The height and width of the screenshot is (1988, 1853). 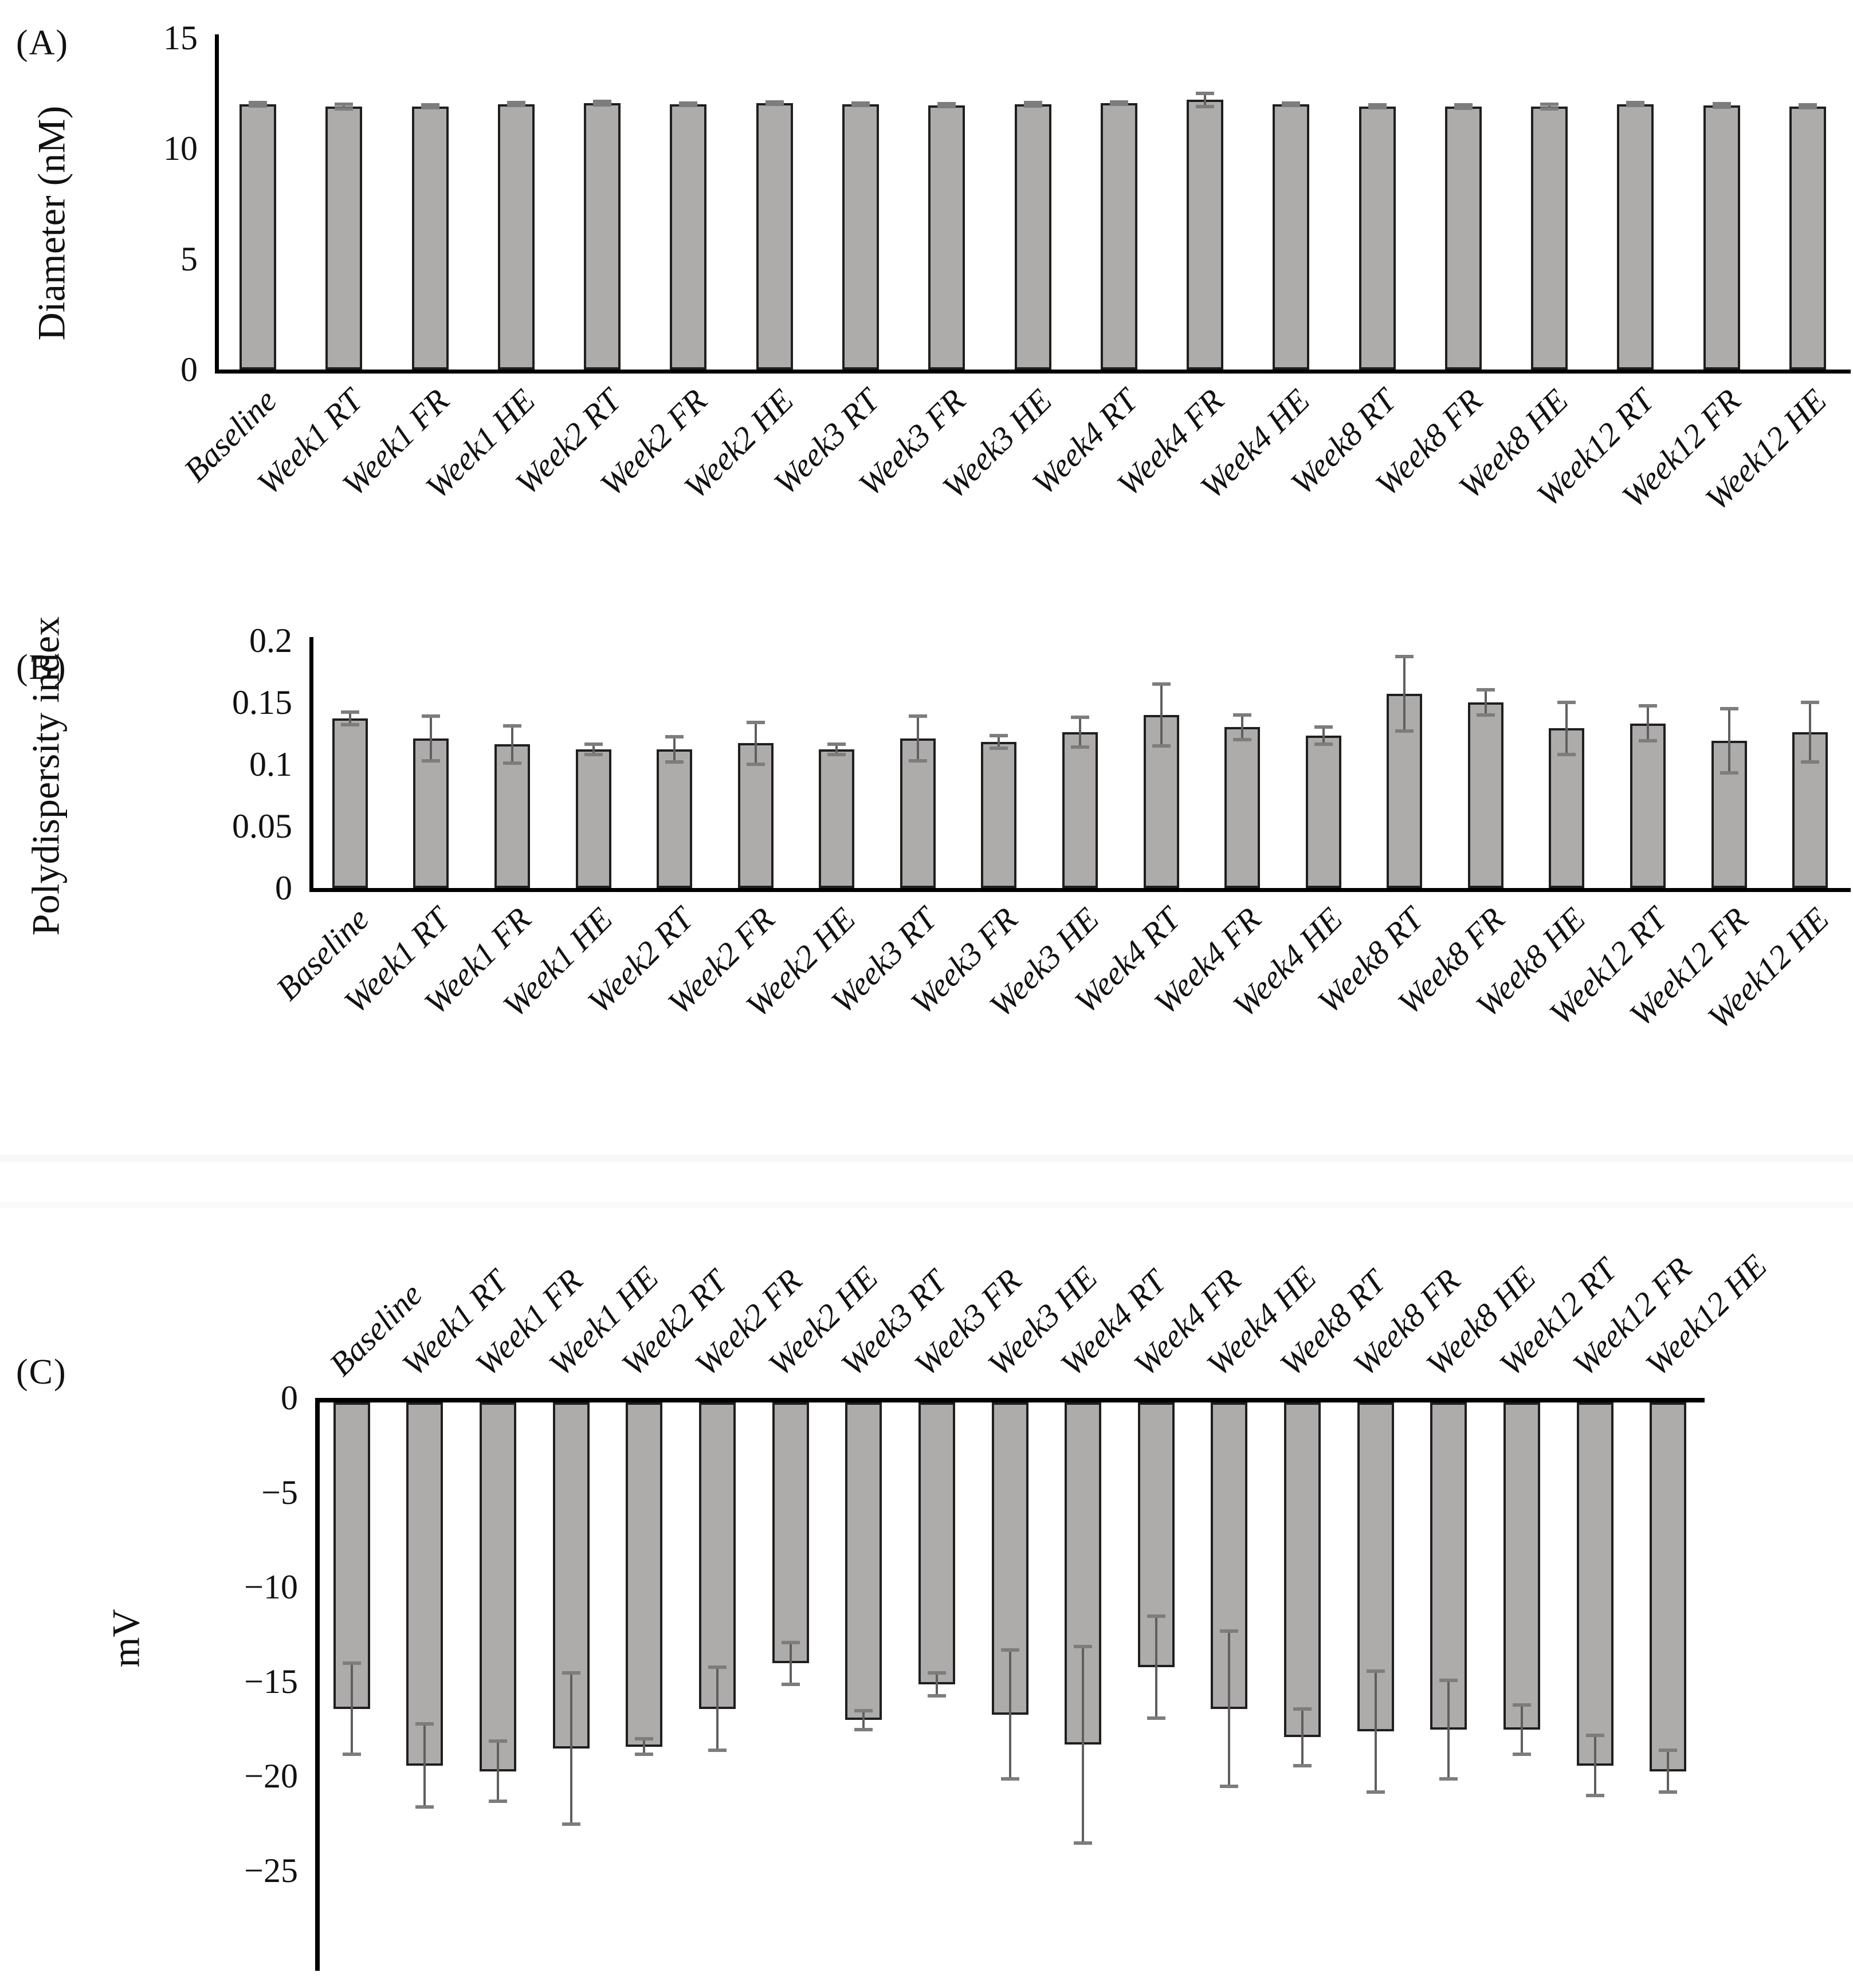 I want to click on panel-b-letter: (B), so click(x=42, y=667).